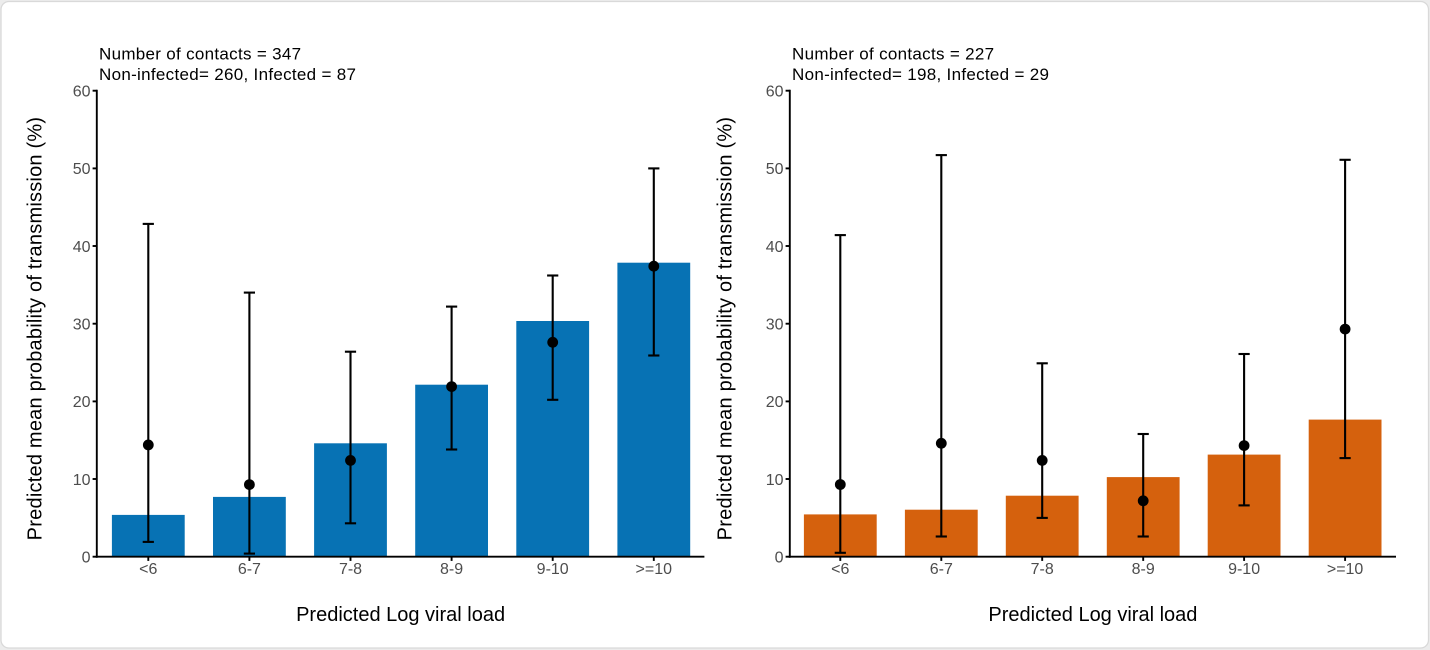 This screenshot has height=650, width=1430. I want to click on svg-text:Non-infected= 260, Infected =: Non-infected= 260, Infected = 87, so click(227, 74).